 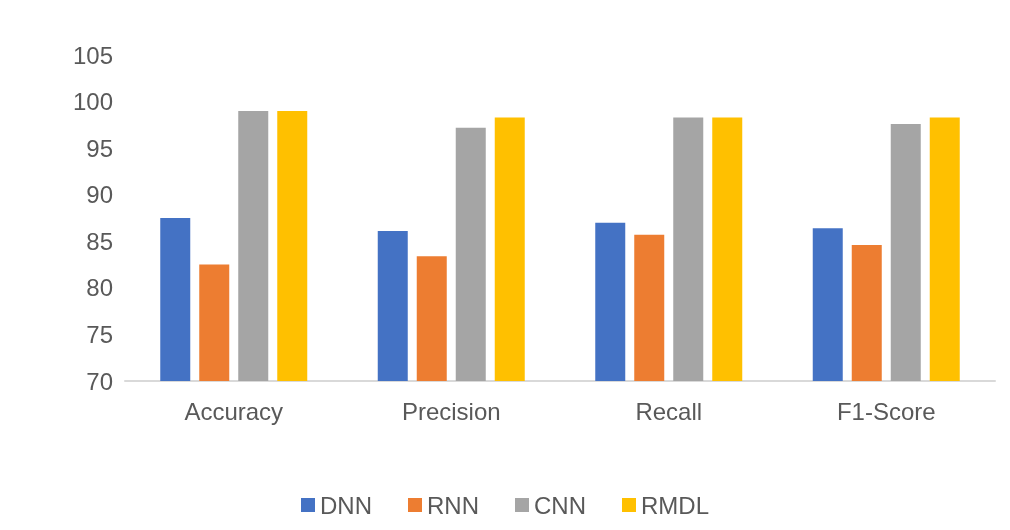 What do you see at coordinates (99, 381) in the screenshot?
I see `y-tick-label: 70` at bounding box center [99, 381].